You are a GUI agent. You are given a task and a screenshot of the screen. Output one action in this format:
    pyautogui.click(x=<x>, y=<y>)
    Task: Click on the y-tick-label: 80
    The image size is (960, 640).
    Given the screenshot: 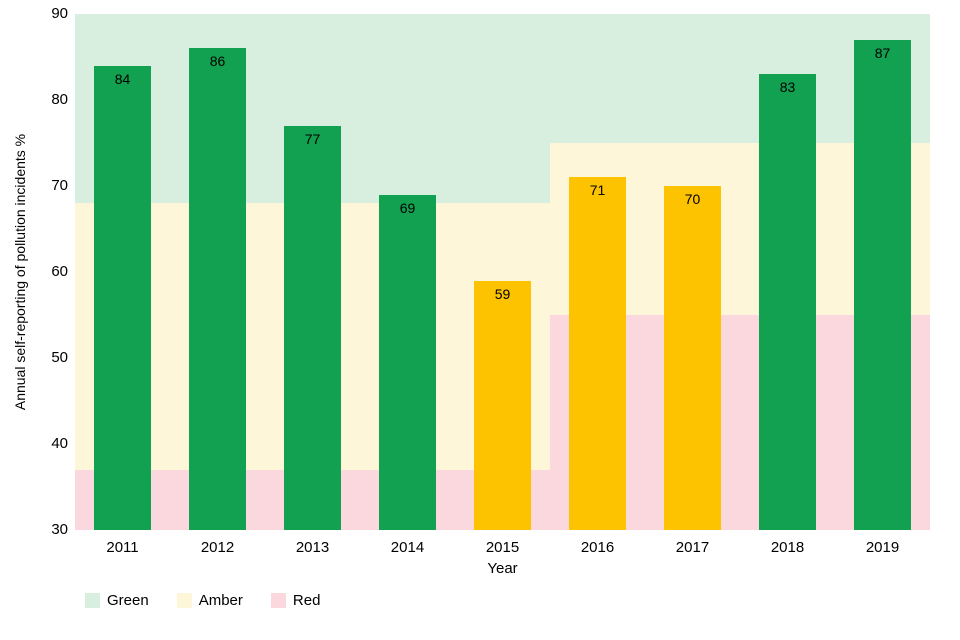 What is the action you would take?
    pyautogui.click(x=59, y=99)
    